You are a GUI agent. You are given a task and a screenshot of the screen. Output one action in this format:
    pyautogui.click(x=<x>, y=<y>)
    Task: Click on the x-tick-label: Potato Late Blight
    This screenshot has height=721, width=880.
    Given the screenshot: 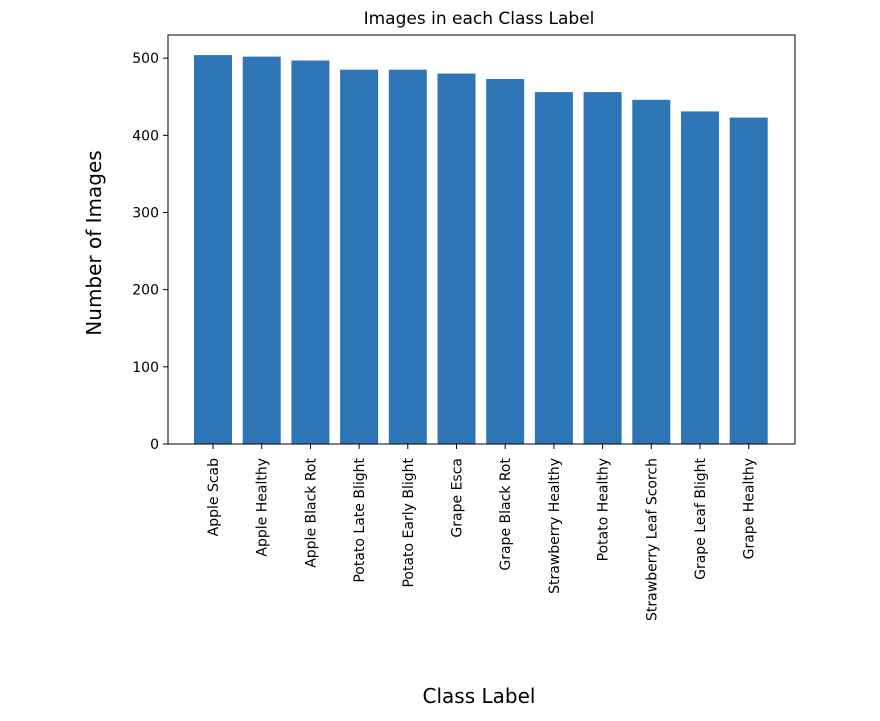 What is the action you would take?
    pyautogui.click(x=360, y=519)
    